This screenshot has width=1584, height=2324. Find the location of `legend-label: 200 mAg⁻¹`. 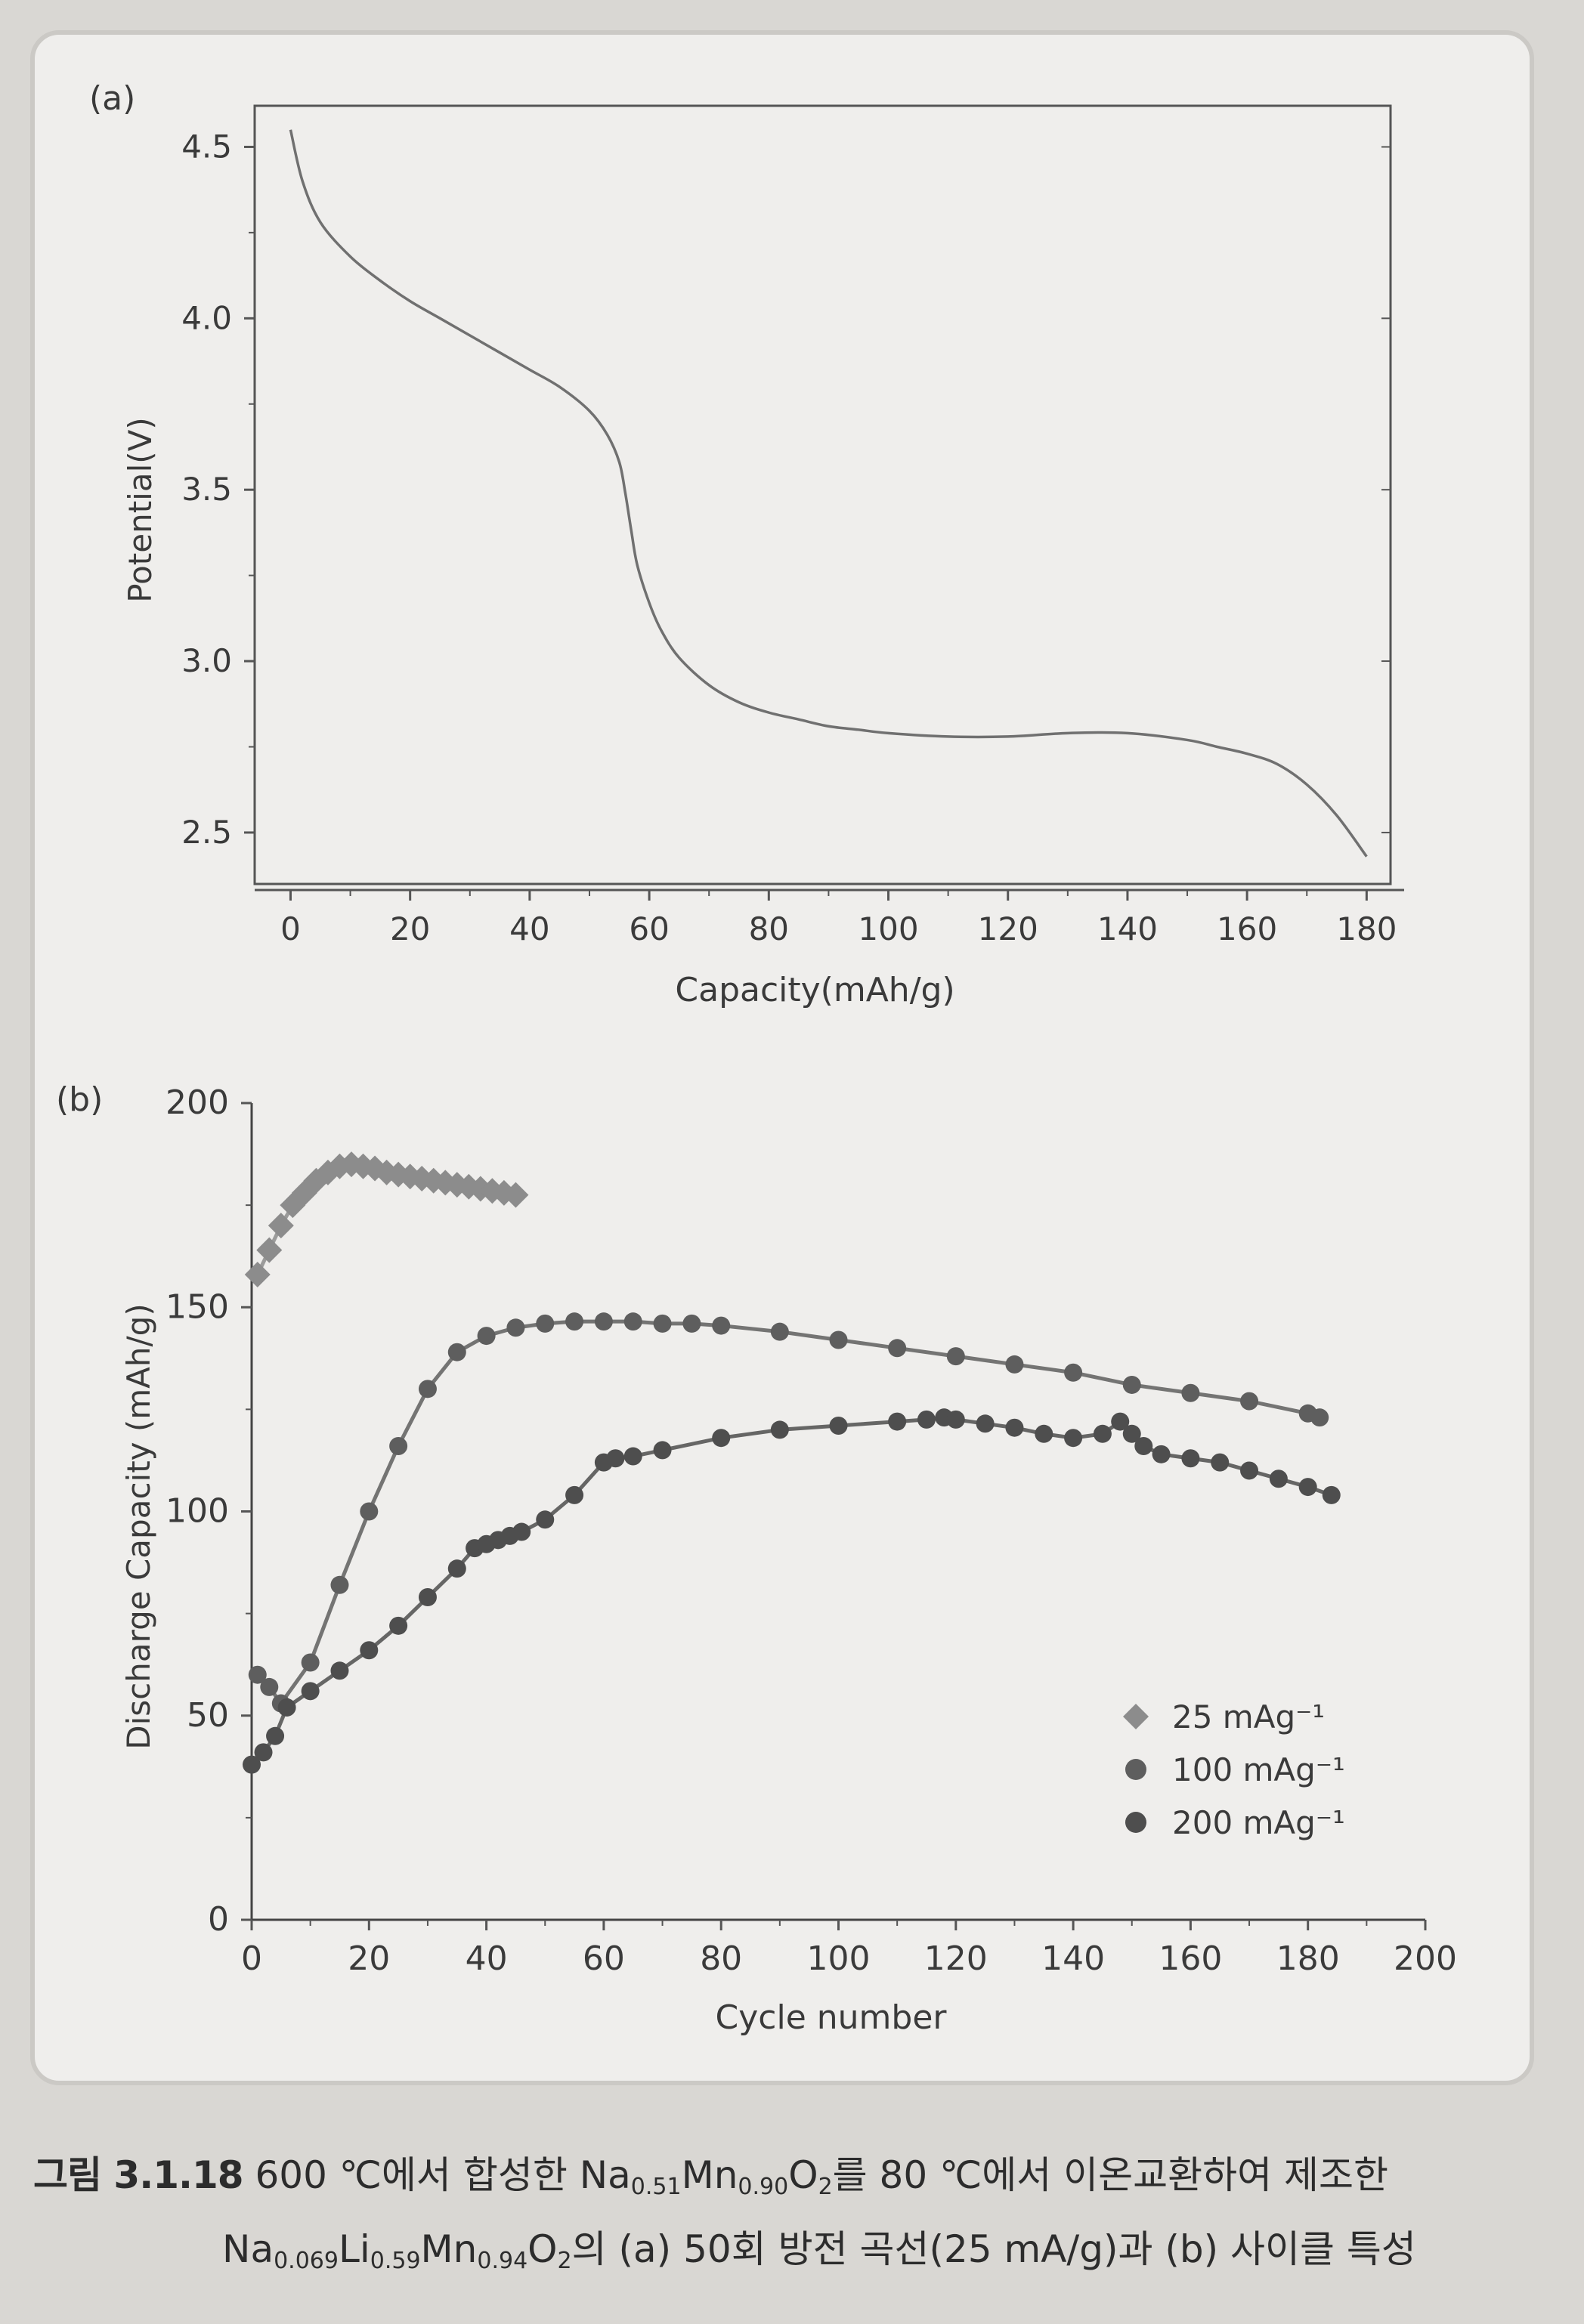

legend-label: 200 mAg⁻¹ is located at coordinates (1259, 1822).